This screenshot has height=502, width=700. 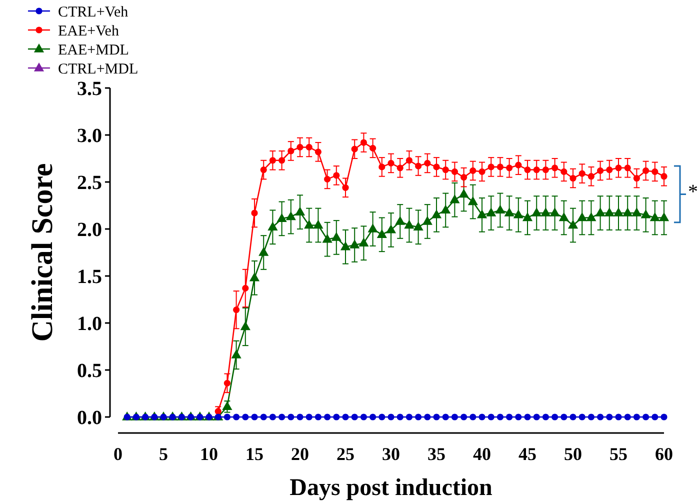 What do you see at coordinates (89, 324) in the screenshot?
I see `y-tick-label: 1.0` at bounding box center [89, 324].